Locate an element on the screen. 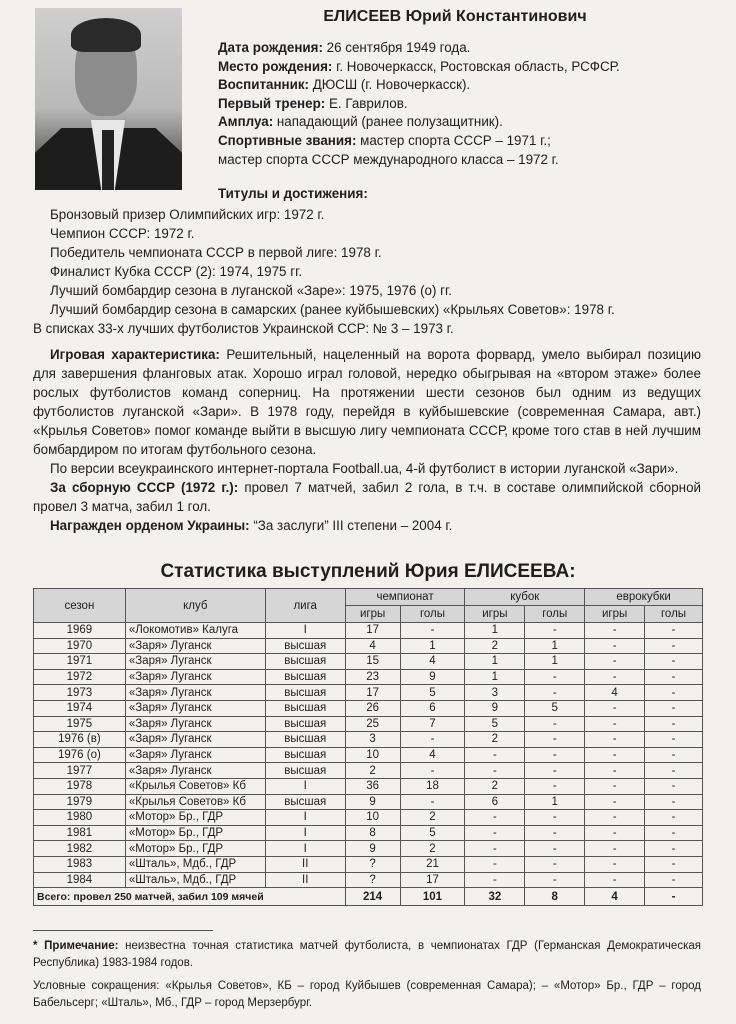 The height and width of the screenshot is (1024, 736). info-line: Амплуа: нападающий (ранее полузащитник). is located at coordinates (463, 122).